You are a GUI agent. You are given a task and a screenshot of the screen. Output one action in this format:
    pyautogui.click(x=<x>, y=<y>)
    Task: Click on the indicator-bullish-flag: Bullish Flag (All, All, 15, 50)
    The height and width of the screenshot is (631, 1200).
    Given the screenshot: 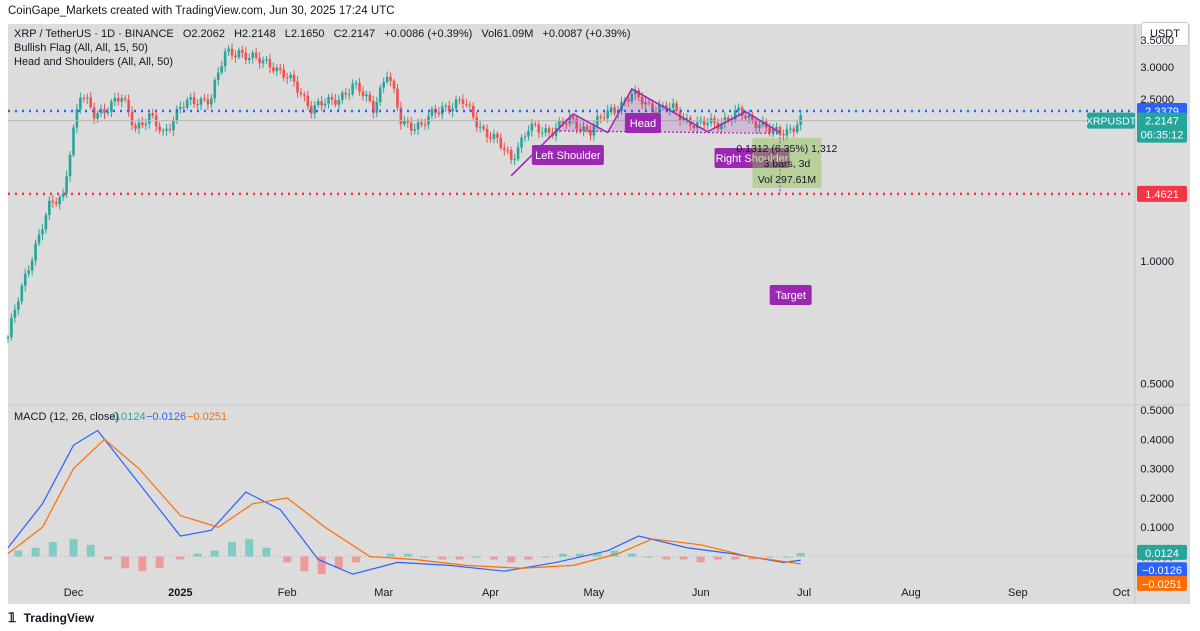 What is the action you would take?
    pyautogui.click(x=81, y=48)
    